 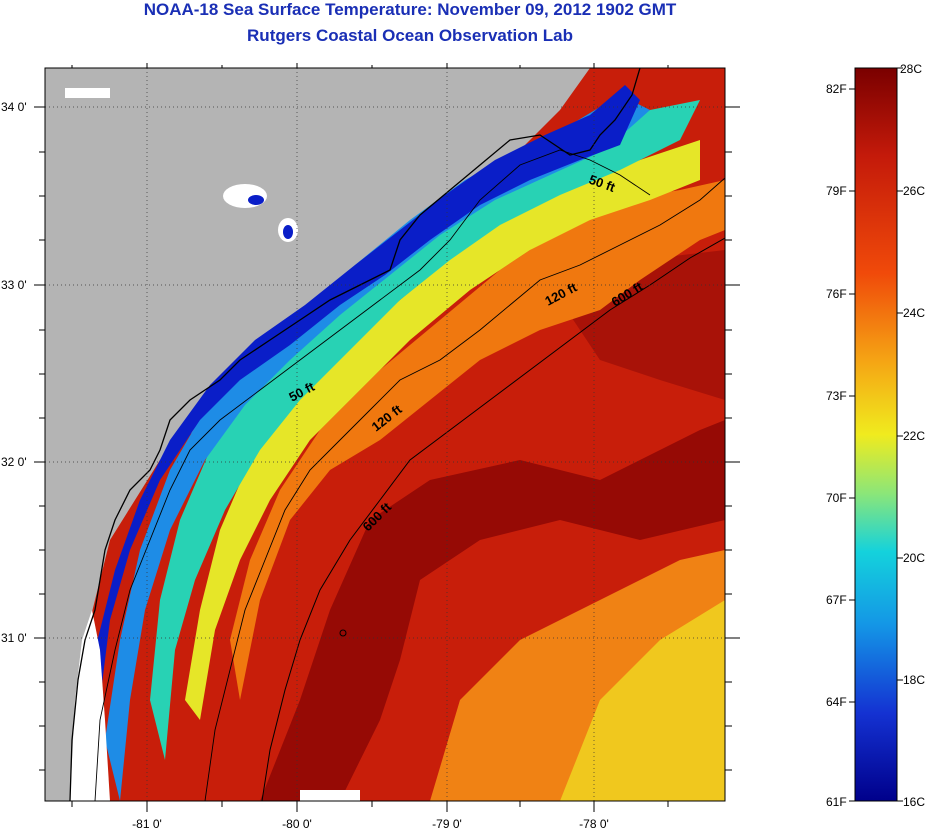 I want to click on seamount-marker, so click(x=343, y=633).